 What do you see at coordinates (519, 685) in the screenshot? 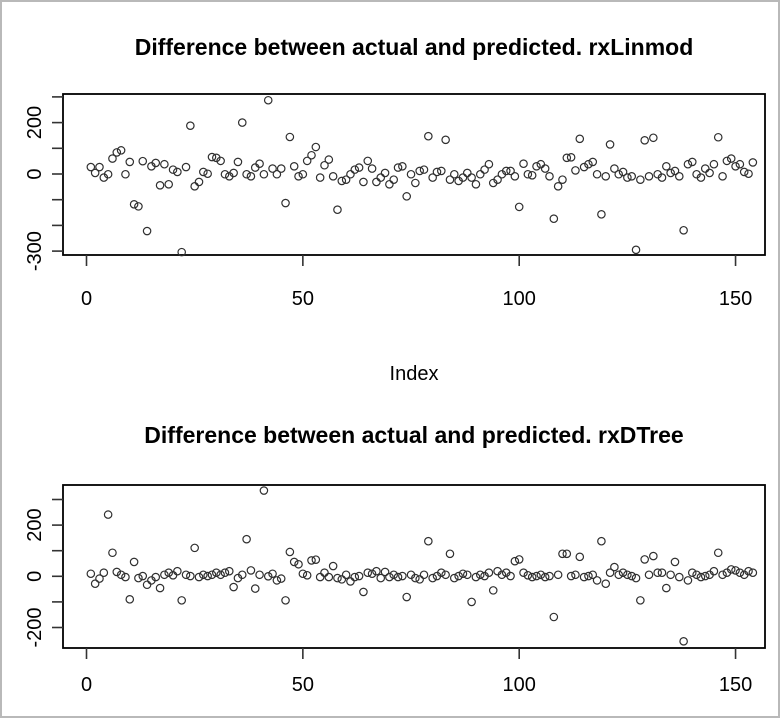
I see `x-tick-label: 100` at bounding box center [519, 685].